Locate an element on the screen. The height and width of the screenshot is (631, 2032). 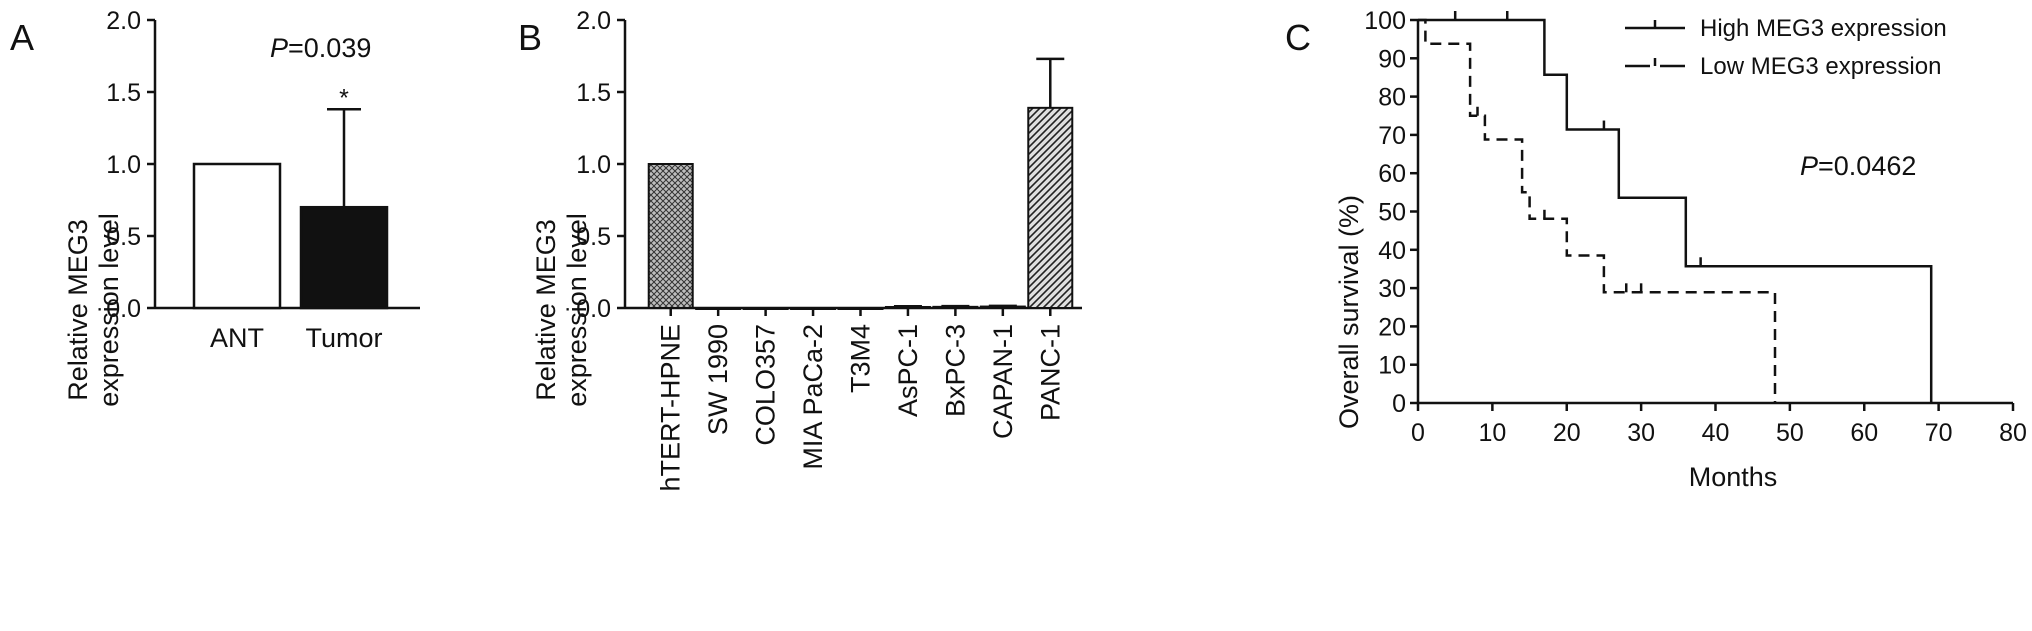
panel-a-ytick-label: 1.5 is located at coordinates (123, 93).